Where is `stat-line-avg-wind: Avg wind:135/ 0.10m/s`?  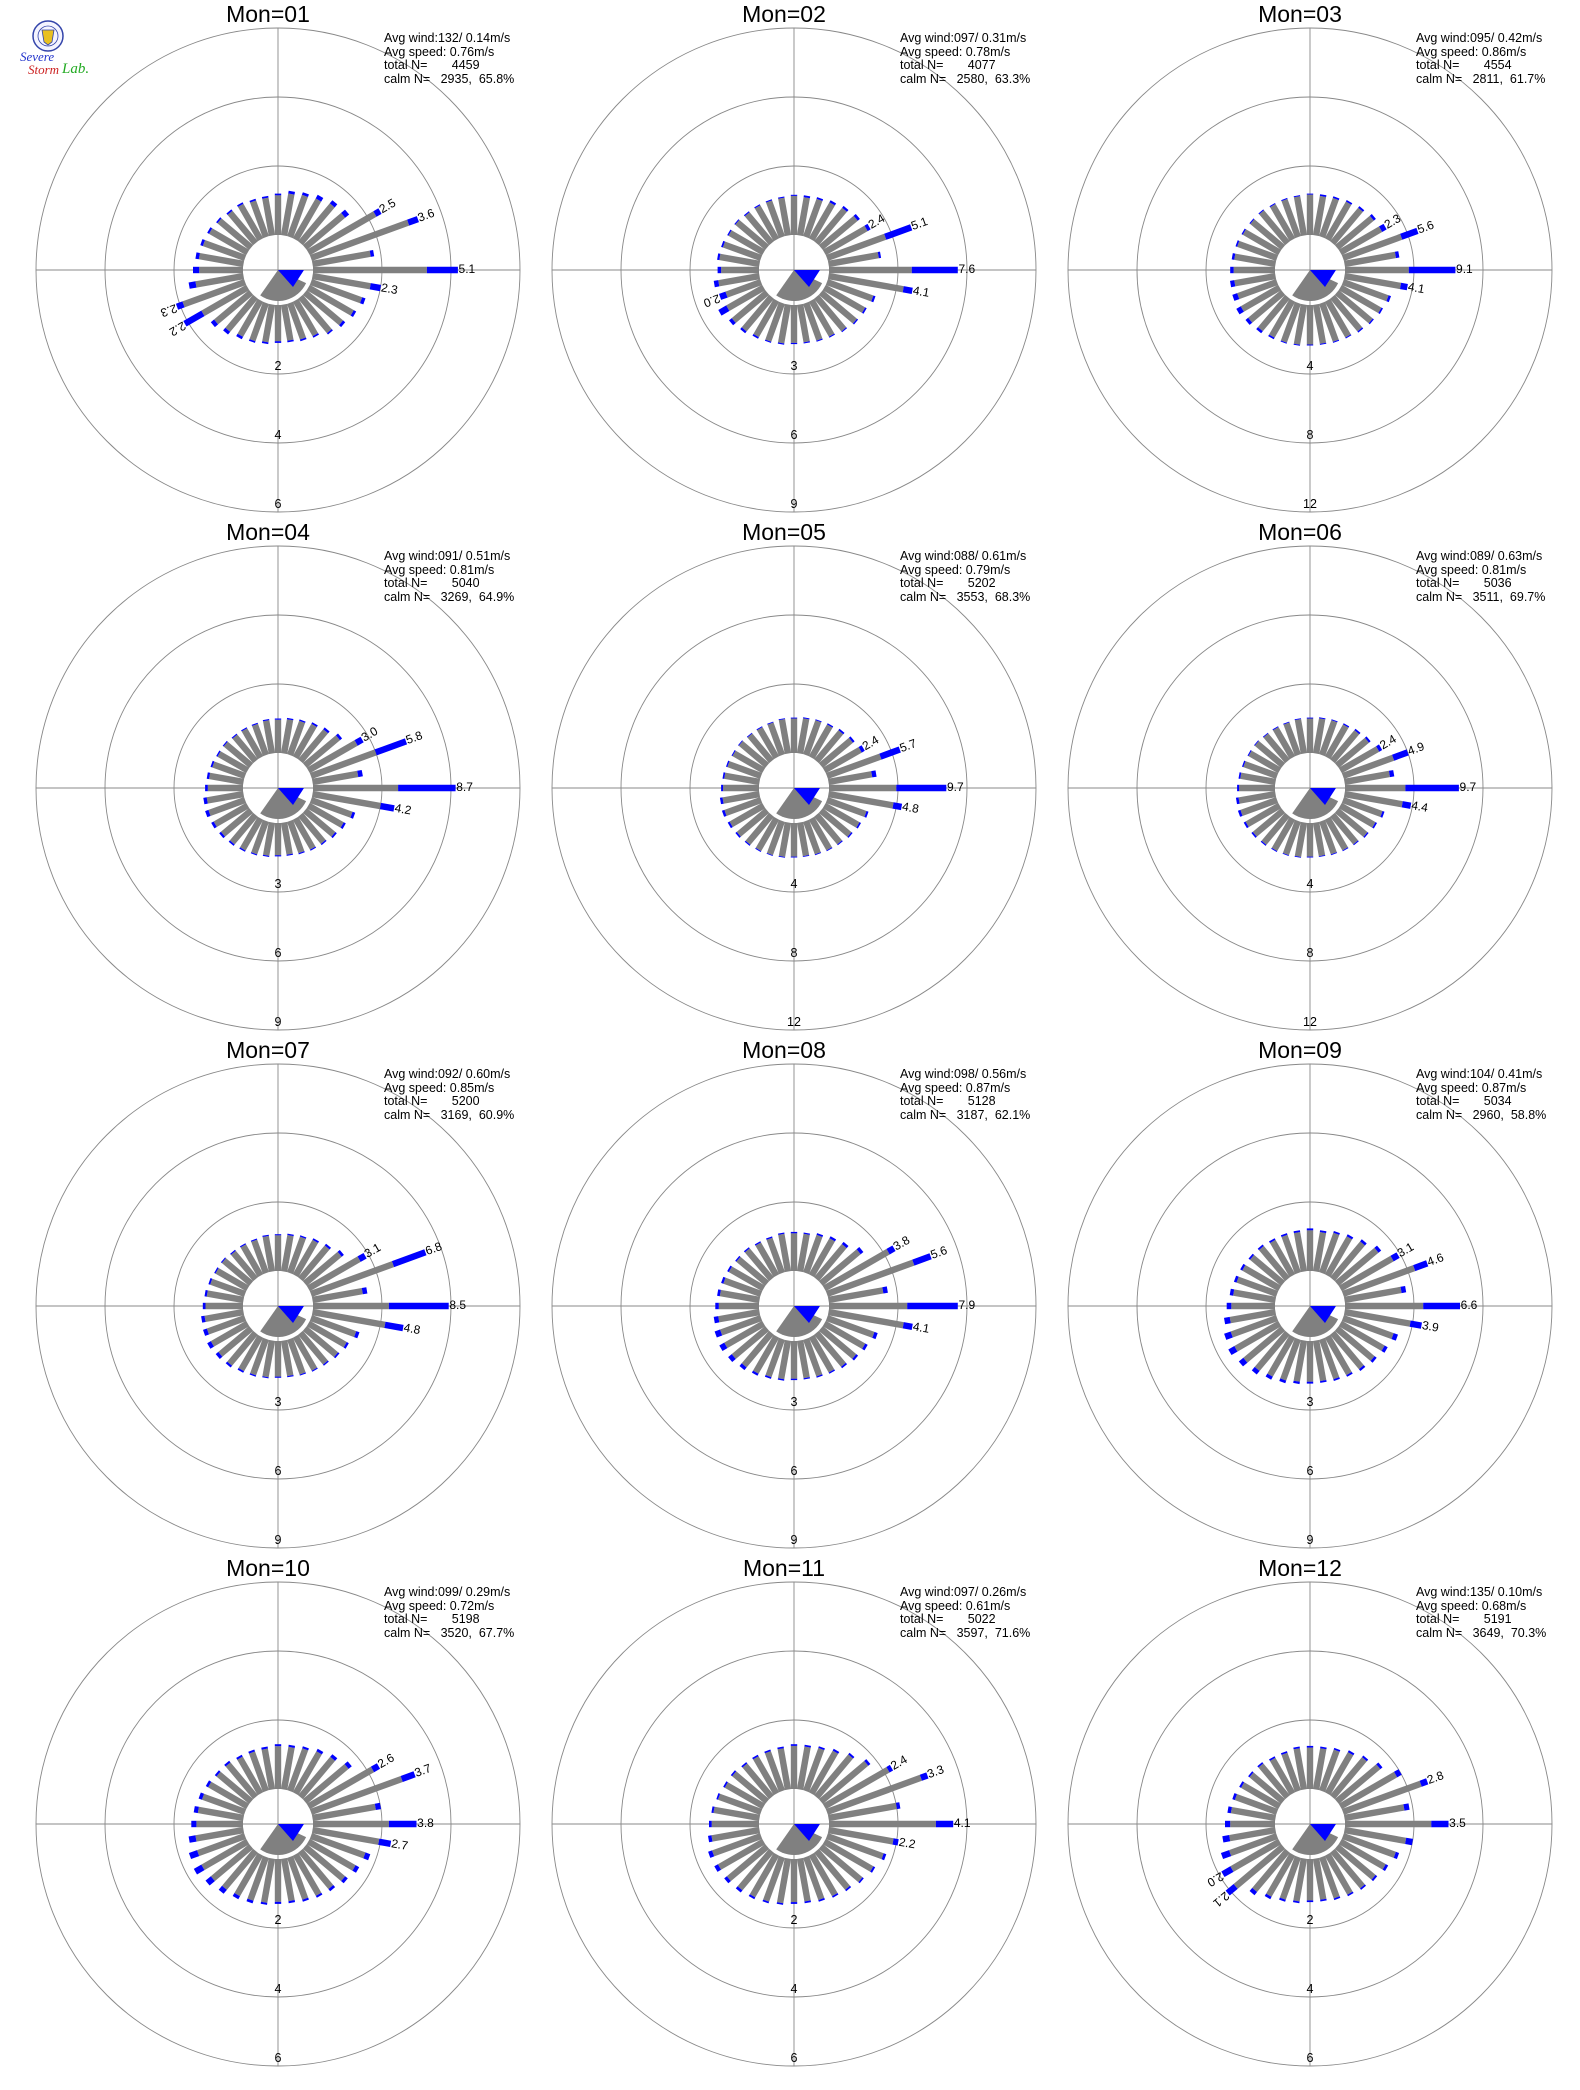
stat-line-avg-wind: Avg wind:135/ 0.10m/s is located at coordinates (1479, 1592).